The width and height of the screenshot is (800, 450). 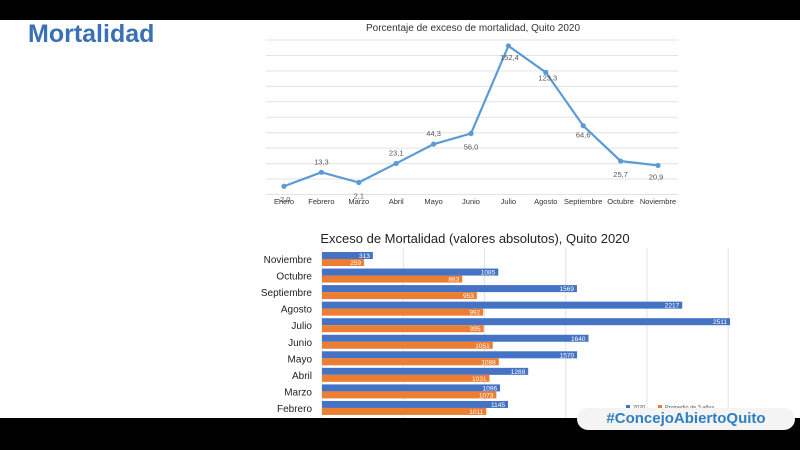 I want to click on bar-value-label: 1570, so click(x=567, y=355).